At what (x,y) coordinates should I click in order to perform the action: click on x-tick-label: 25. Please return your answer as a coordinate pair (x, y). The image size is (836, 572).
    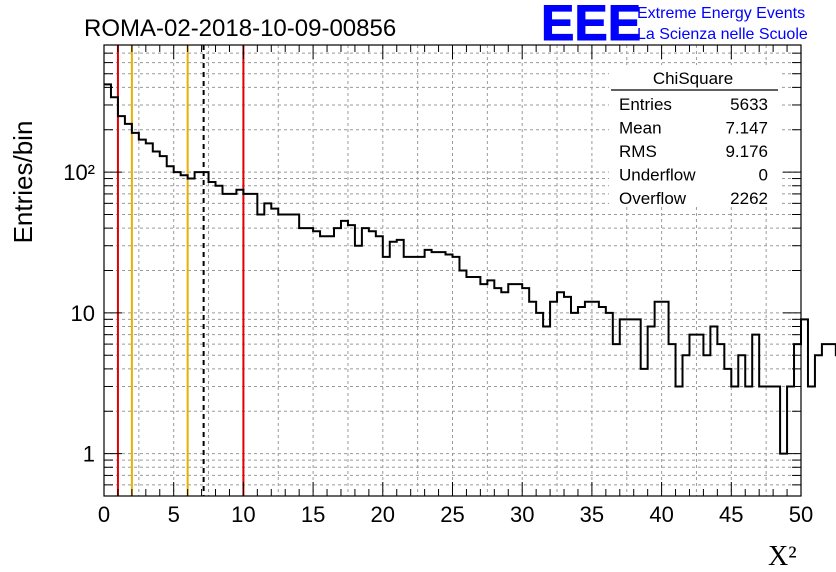
    Looking at the image, I should click on (452, 514).